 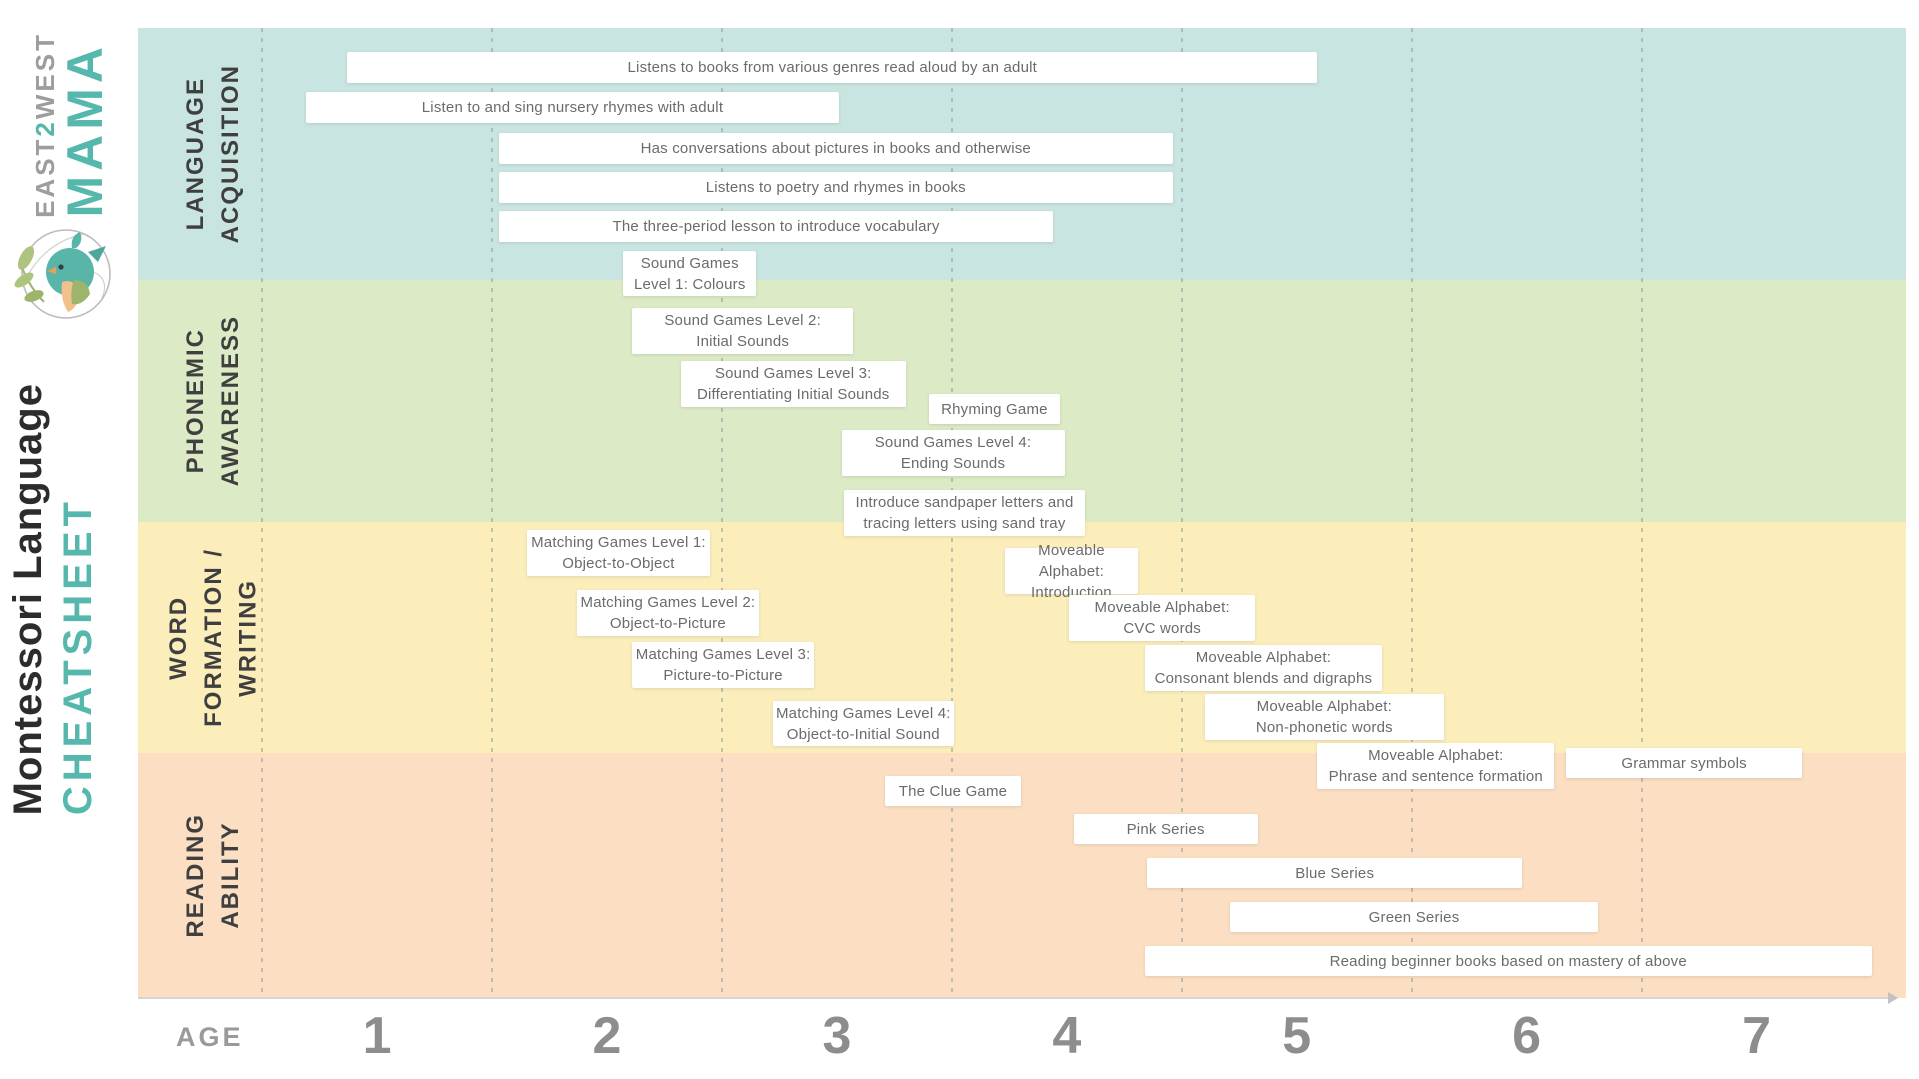 I want to click on bar-moveable-alphabet: Moveable Alphabet: Introduction, so click(x=1071, y=571).